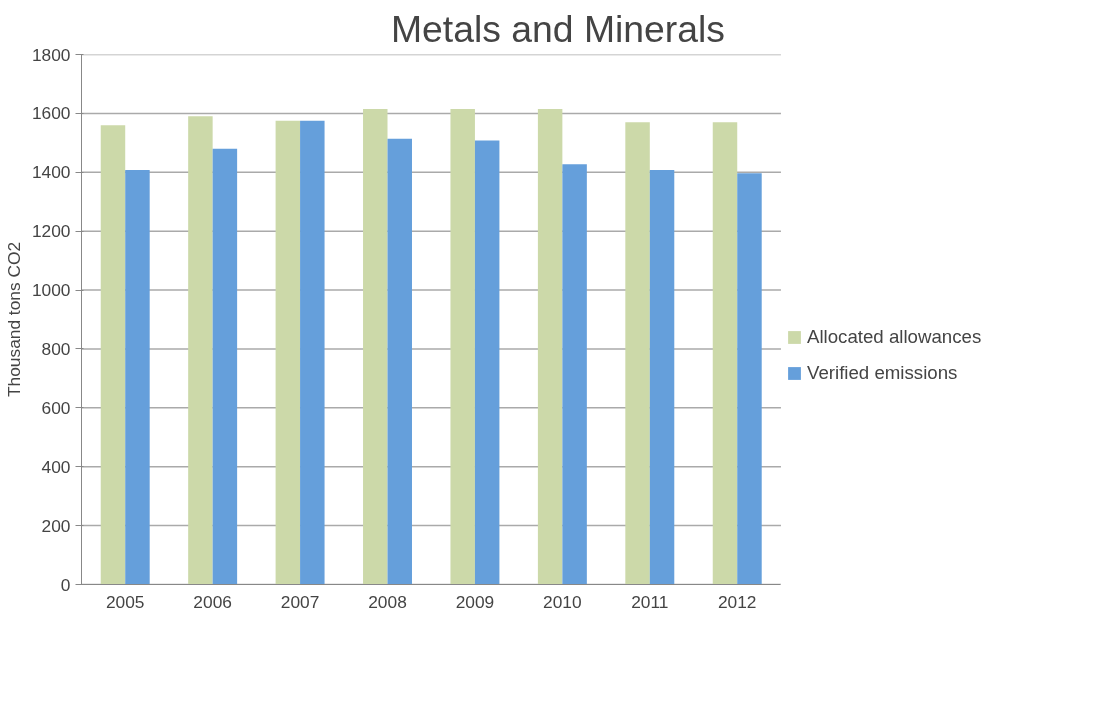 This screenshot has height=718, width=1101. What do you see at coordinates (51, 172) in the screenshot?
I see `y-tick-label: 1400` at bounding box center [51, 172].